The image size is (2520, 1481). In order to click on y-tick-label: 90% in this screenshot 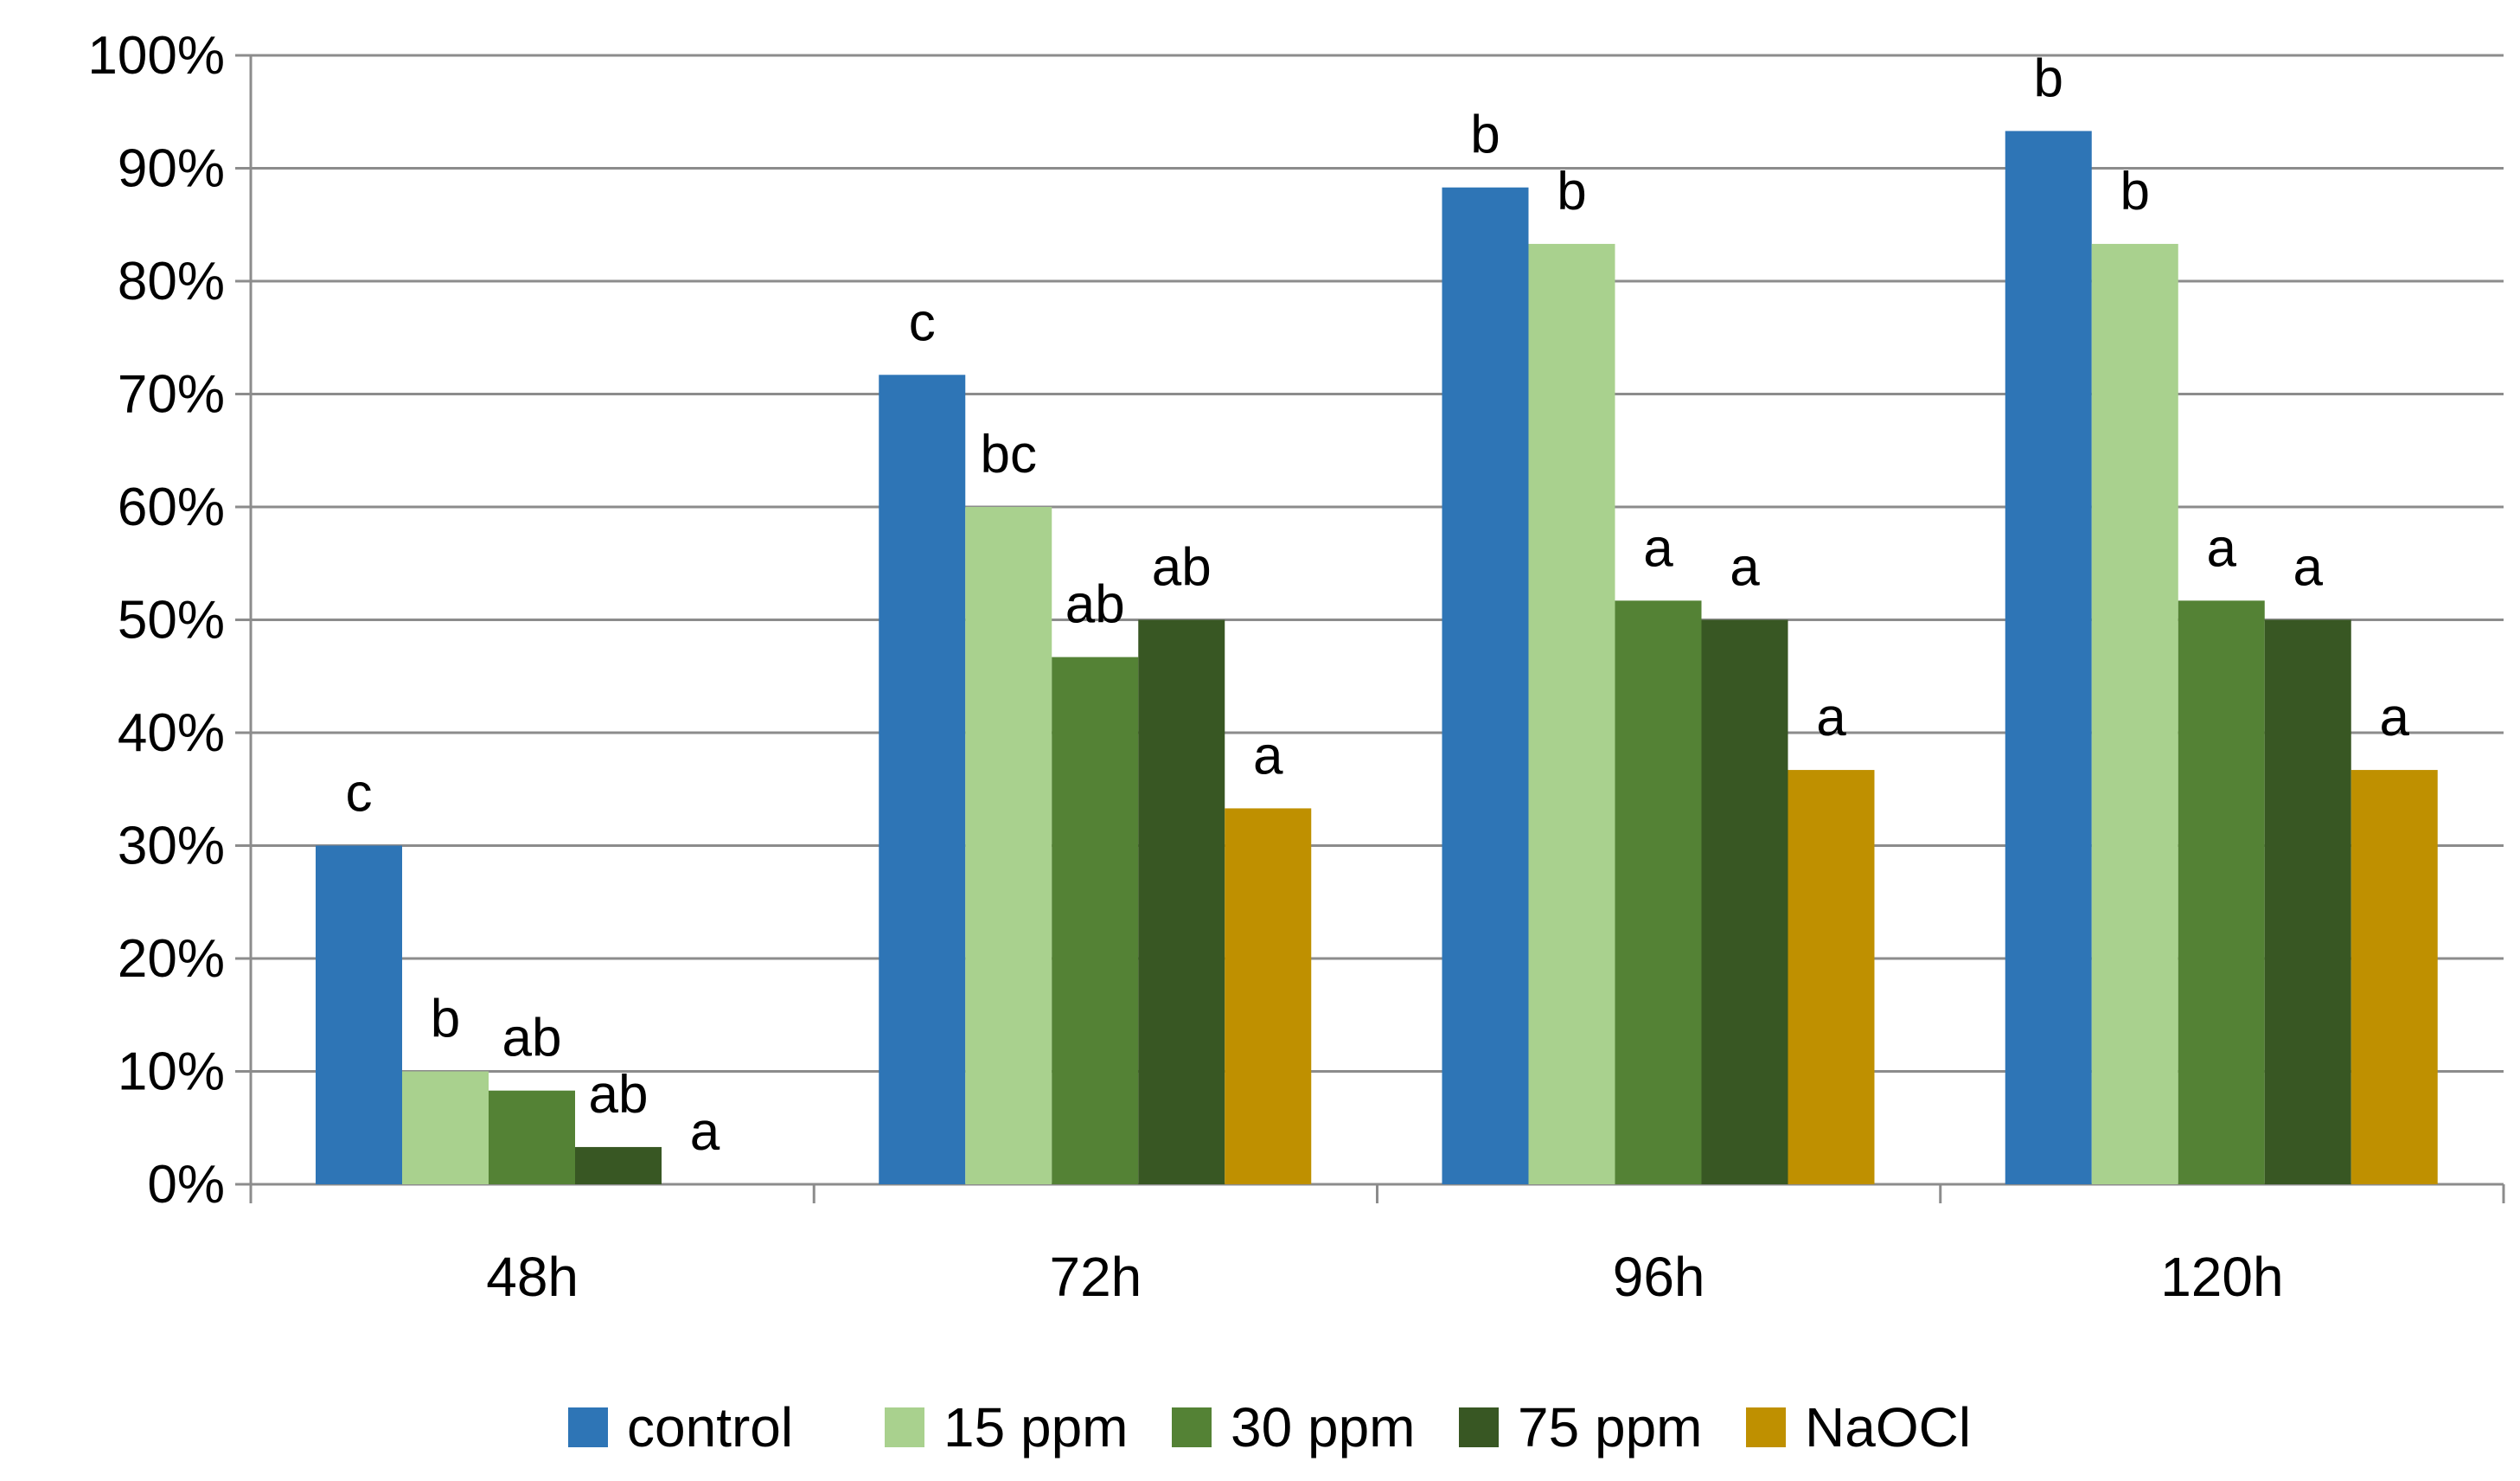, I will do `click(171, 169)`.